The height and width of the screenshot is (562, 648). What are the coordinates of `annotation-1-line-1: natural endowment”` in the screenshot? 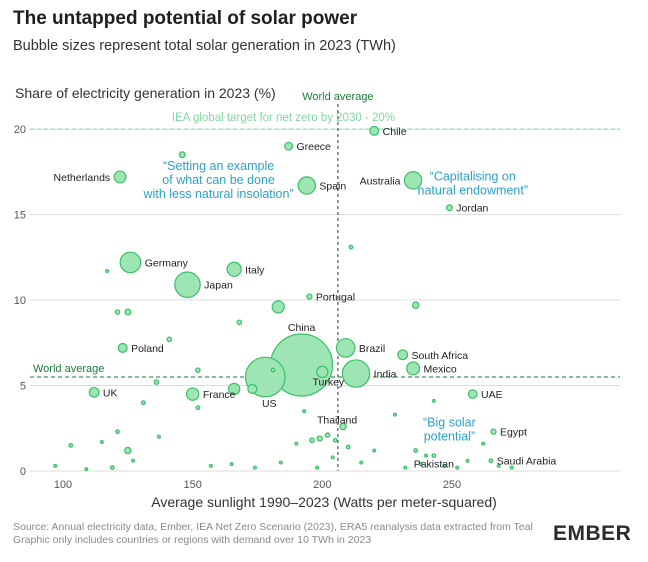 It's located at (473, 190).